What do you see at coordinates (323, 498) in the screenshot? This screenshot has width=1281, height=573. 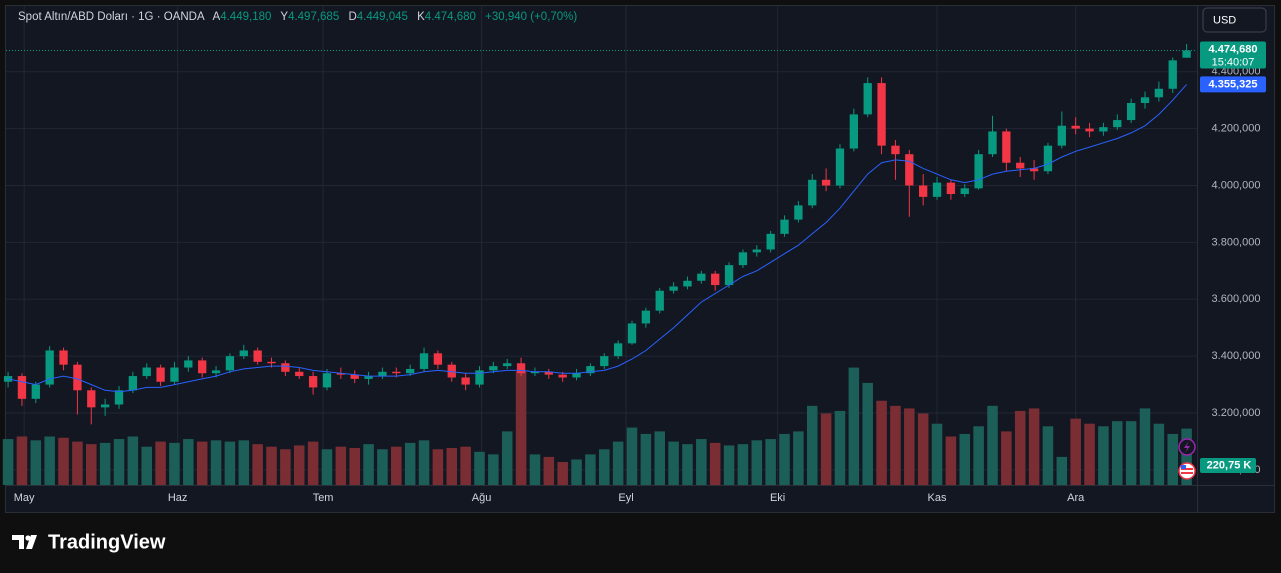 I see `x-tick-label: Tem` at bounding box center [323, 498].